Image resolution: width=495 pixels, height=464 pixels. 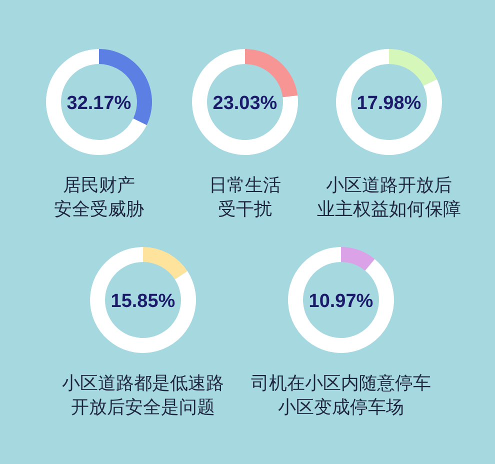 What do you see at coordinates (99, 197) in the screenshot?
I see `title: 居民财产安全受威胁` at bounding box center [99, 197].